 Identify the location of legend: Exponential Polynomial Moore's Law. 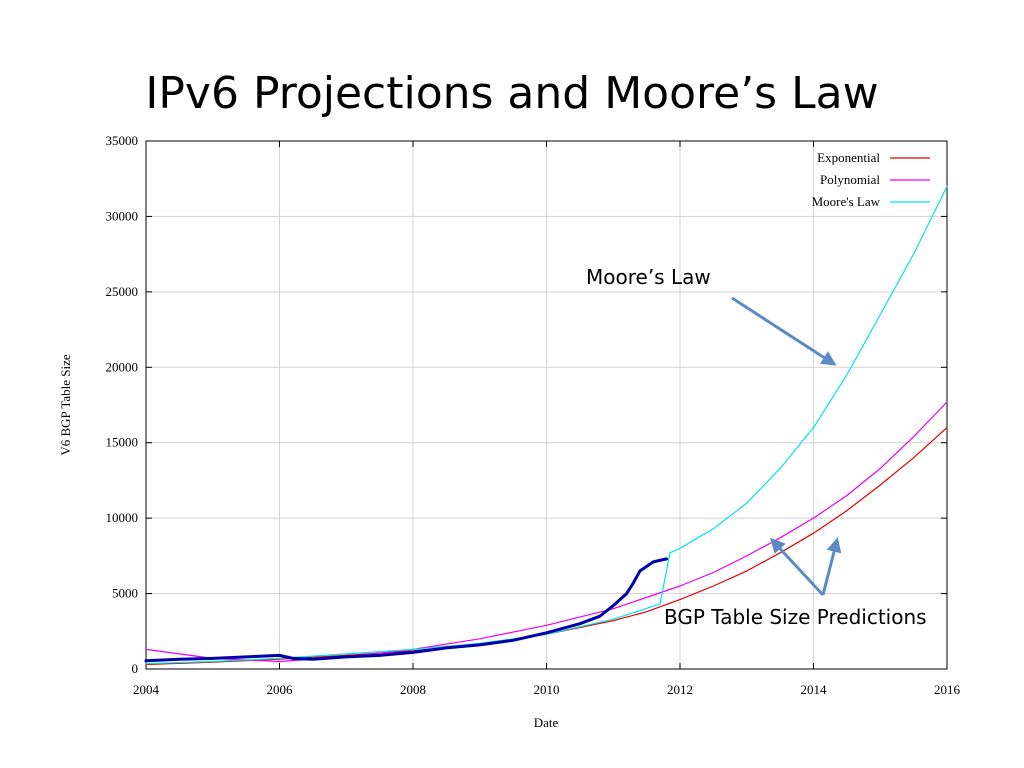
(871, 179).